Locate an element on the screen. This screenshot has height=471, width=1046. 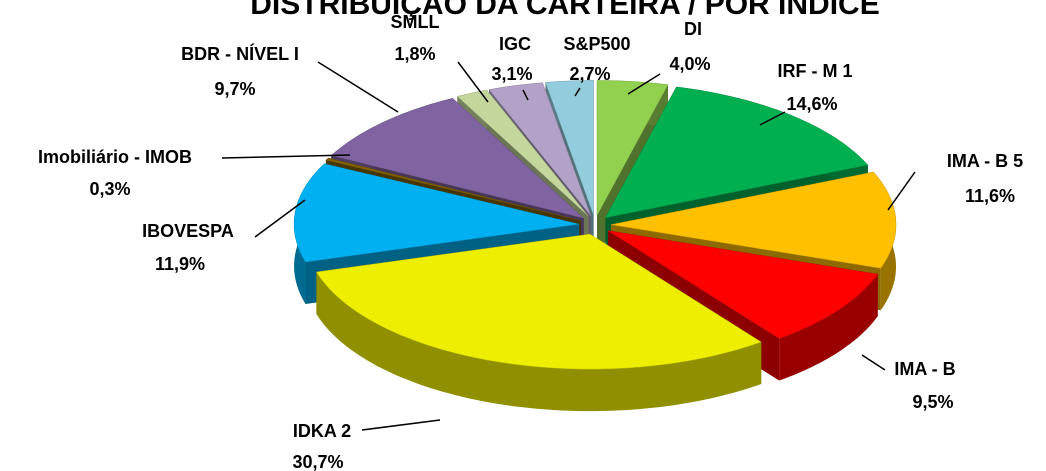
chart-title: DISTRIBUIÇÃO DA CARTEIRA / POR ÍNDICE is located at coordinates (564, 10).